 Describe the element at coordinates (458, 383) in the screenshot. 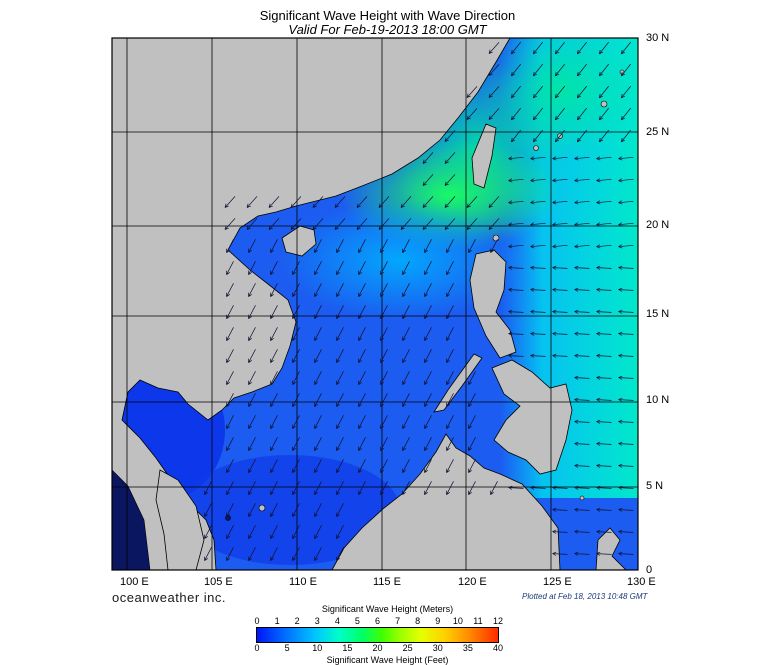

I see `land-palawan` at that location.